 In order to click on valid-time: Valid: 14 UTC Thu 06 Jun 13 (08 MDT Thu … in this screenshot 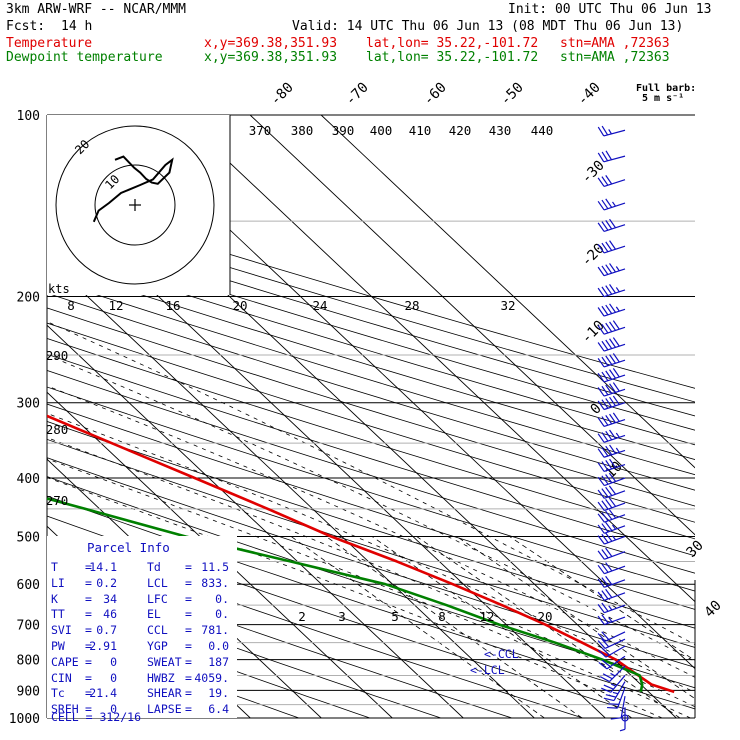, I will do `click(488, 26)`.